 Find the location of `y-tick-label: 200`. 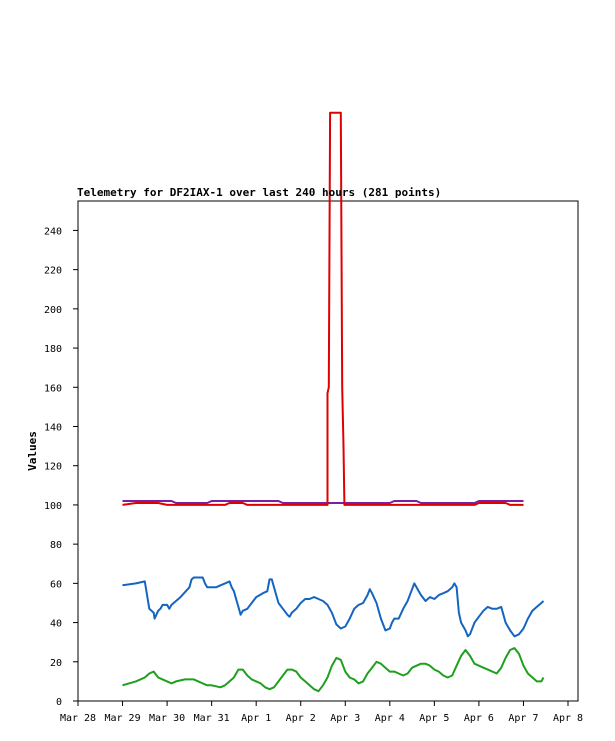

y-tick-label: 200 is located at coordinates (53, 310).